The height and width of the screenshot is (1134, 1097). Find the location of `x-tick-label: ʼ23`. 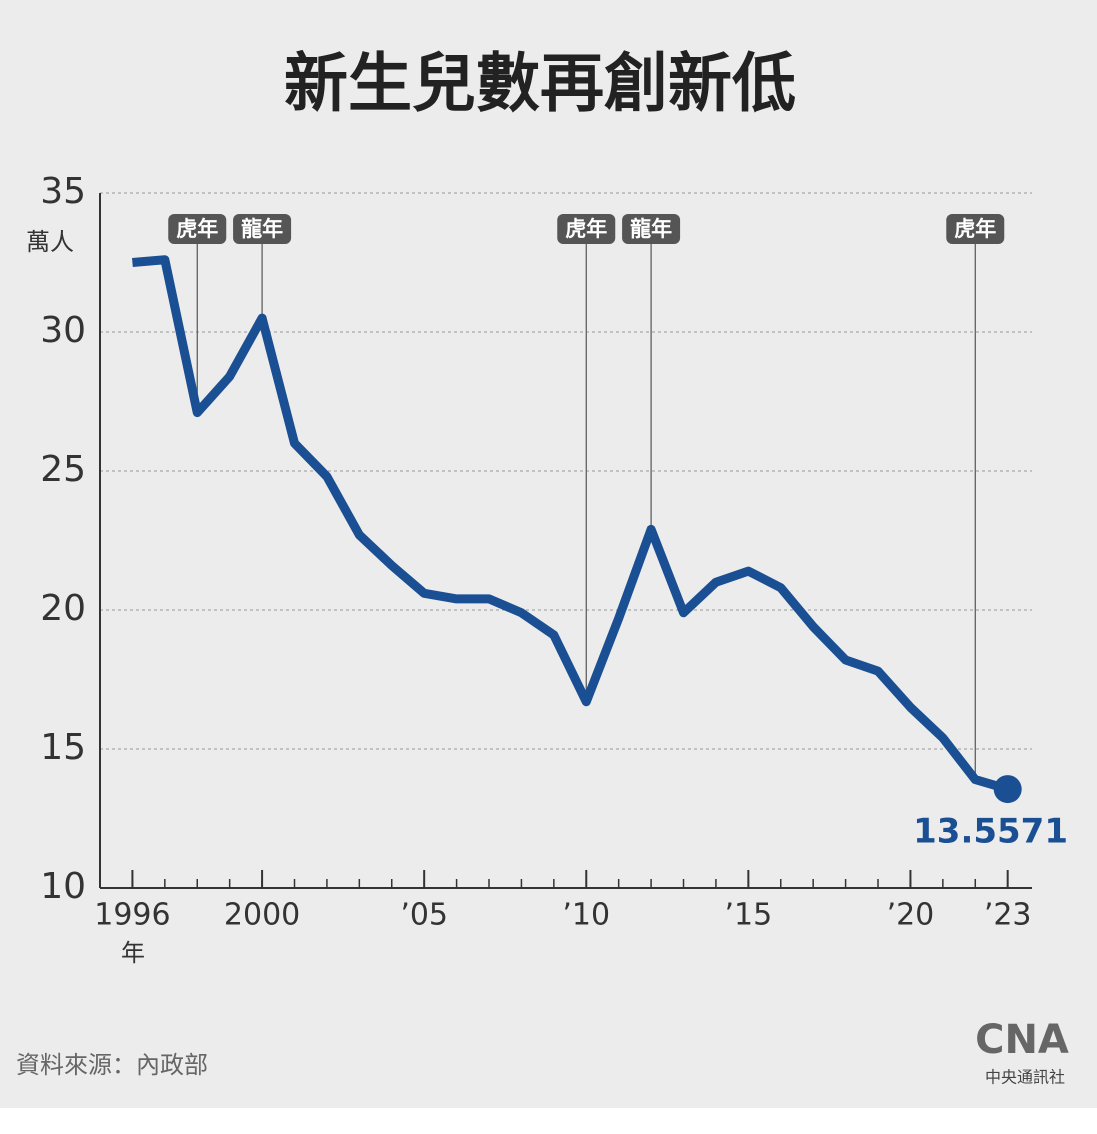

x-tick-label: ʼ23 is located at coordinates (1008, 915).